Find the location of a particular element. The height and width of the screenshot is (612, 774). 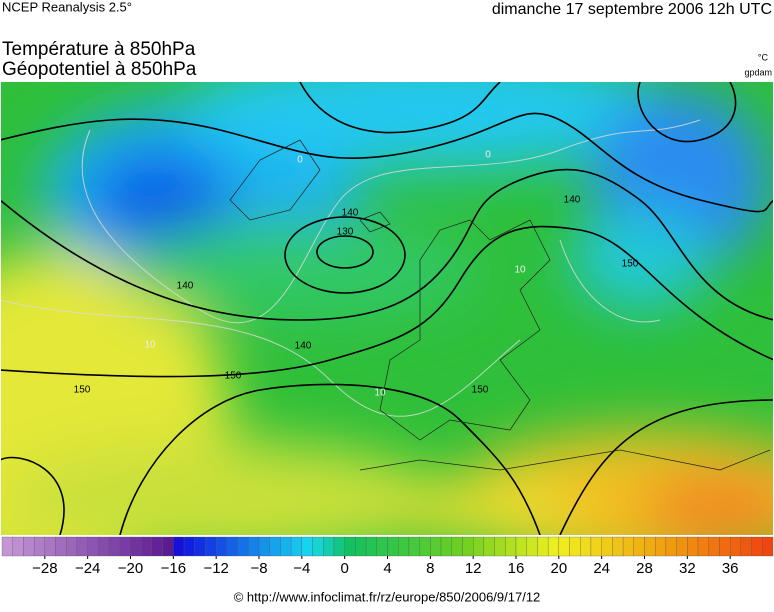

colorbar-tick-label: 12 is located at coordinates (473, 568).